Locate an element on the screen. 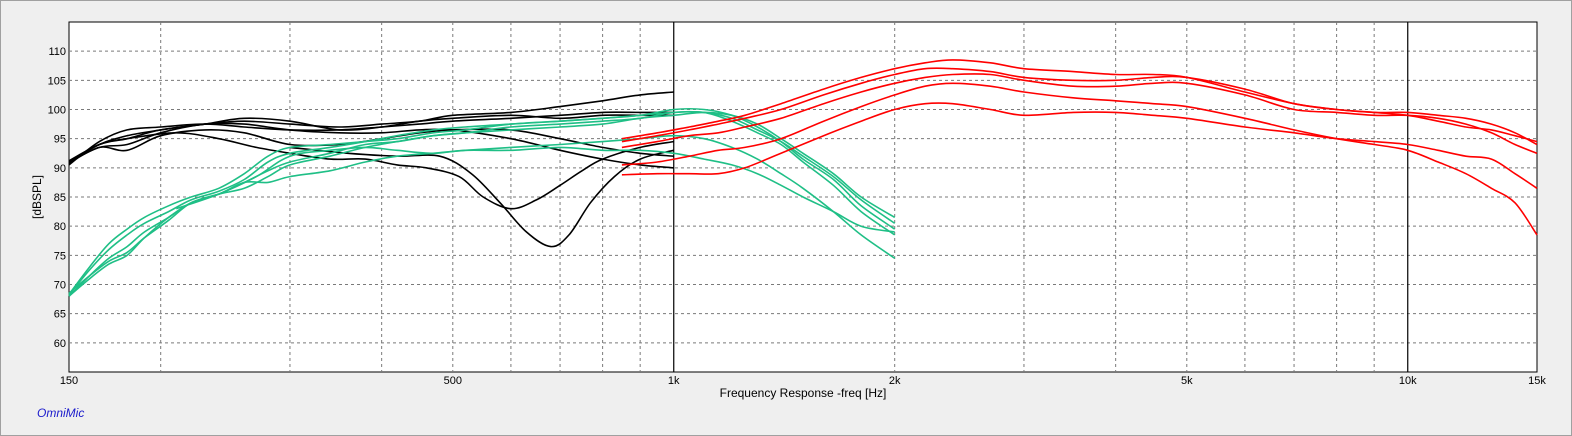 The height and width of the screenshot is (436, 1572). y-tick-label: 100 is located at coordinates (57, 111).